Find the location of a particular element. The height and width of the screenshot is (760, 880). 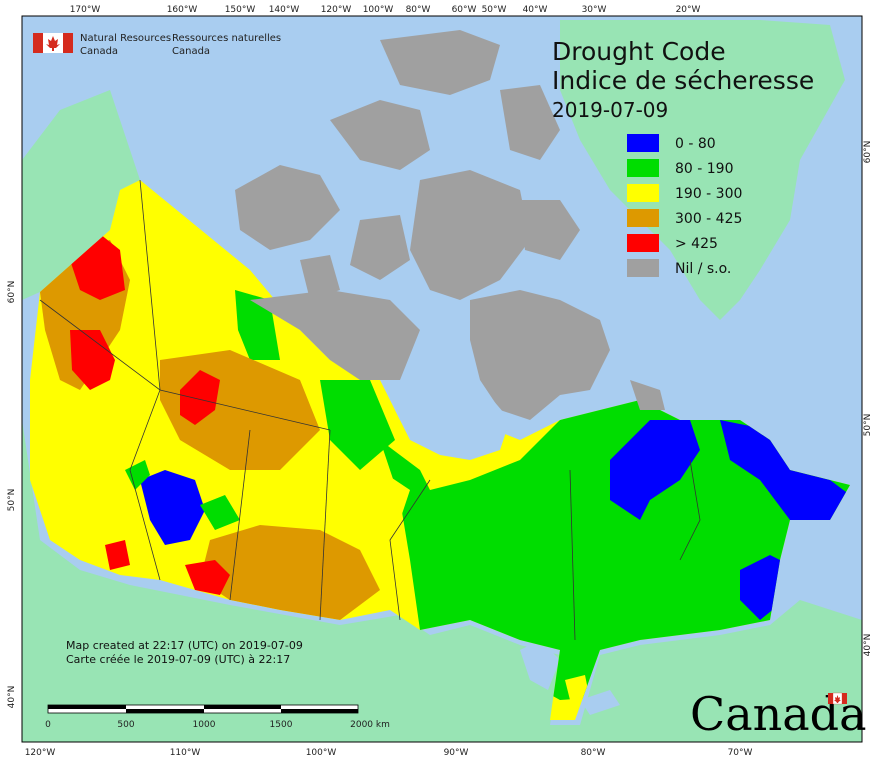

tick-label: 140°W is located at coordinates (284, 10).